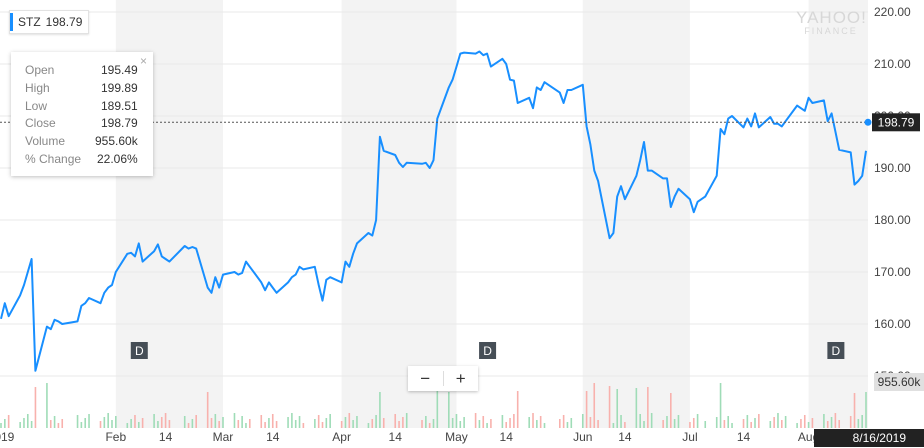 Image resolution: width=924 pixels, height=448 pixels. What do you see at coordinates (64, 22) in the screenshot?
I see `ticker-price: 198.79` at bounding box center [64, 22].